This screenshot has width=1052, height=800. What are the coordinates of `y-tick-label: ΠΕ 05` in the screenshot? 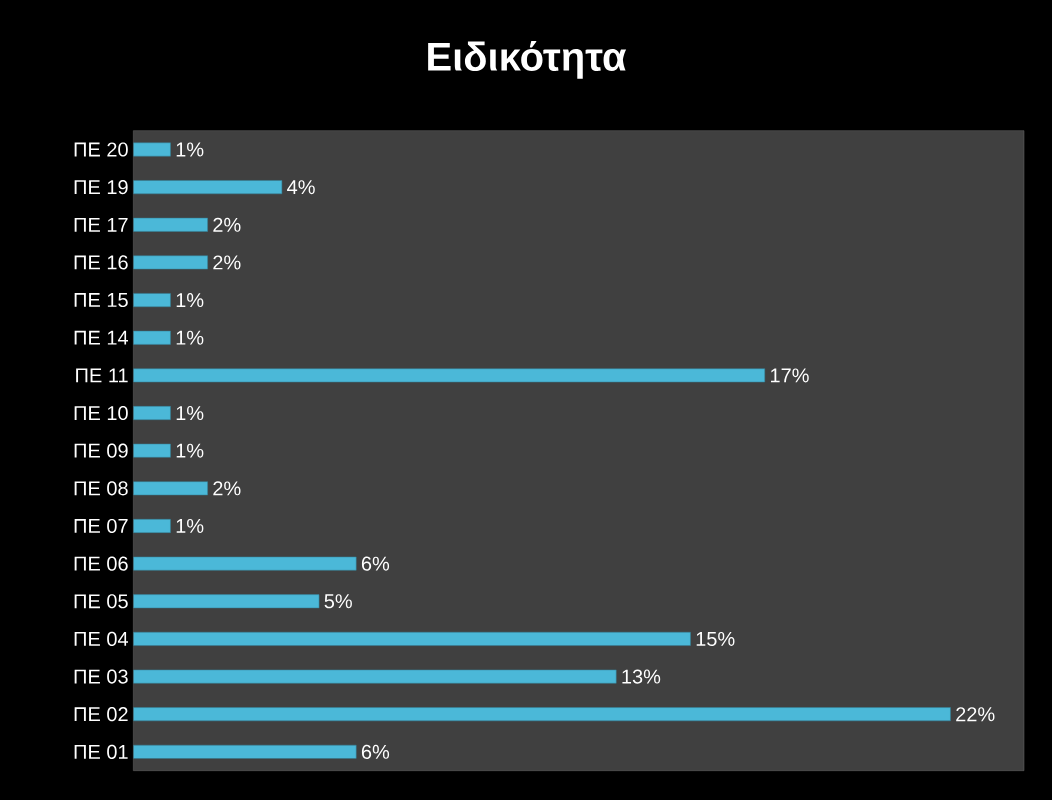 It's located at (101, 601).